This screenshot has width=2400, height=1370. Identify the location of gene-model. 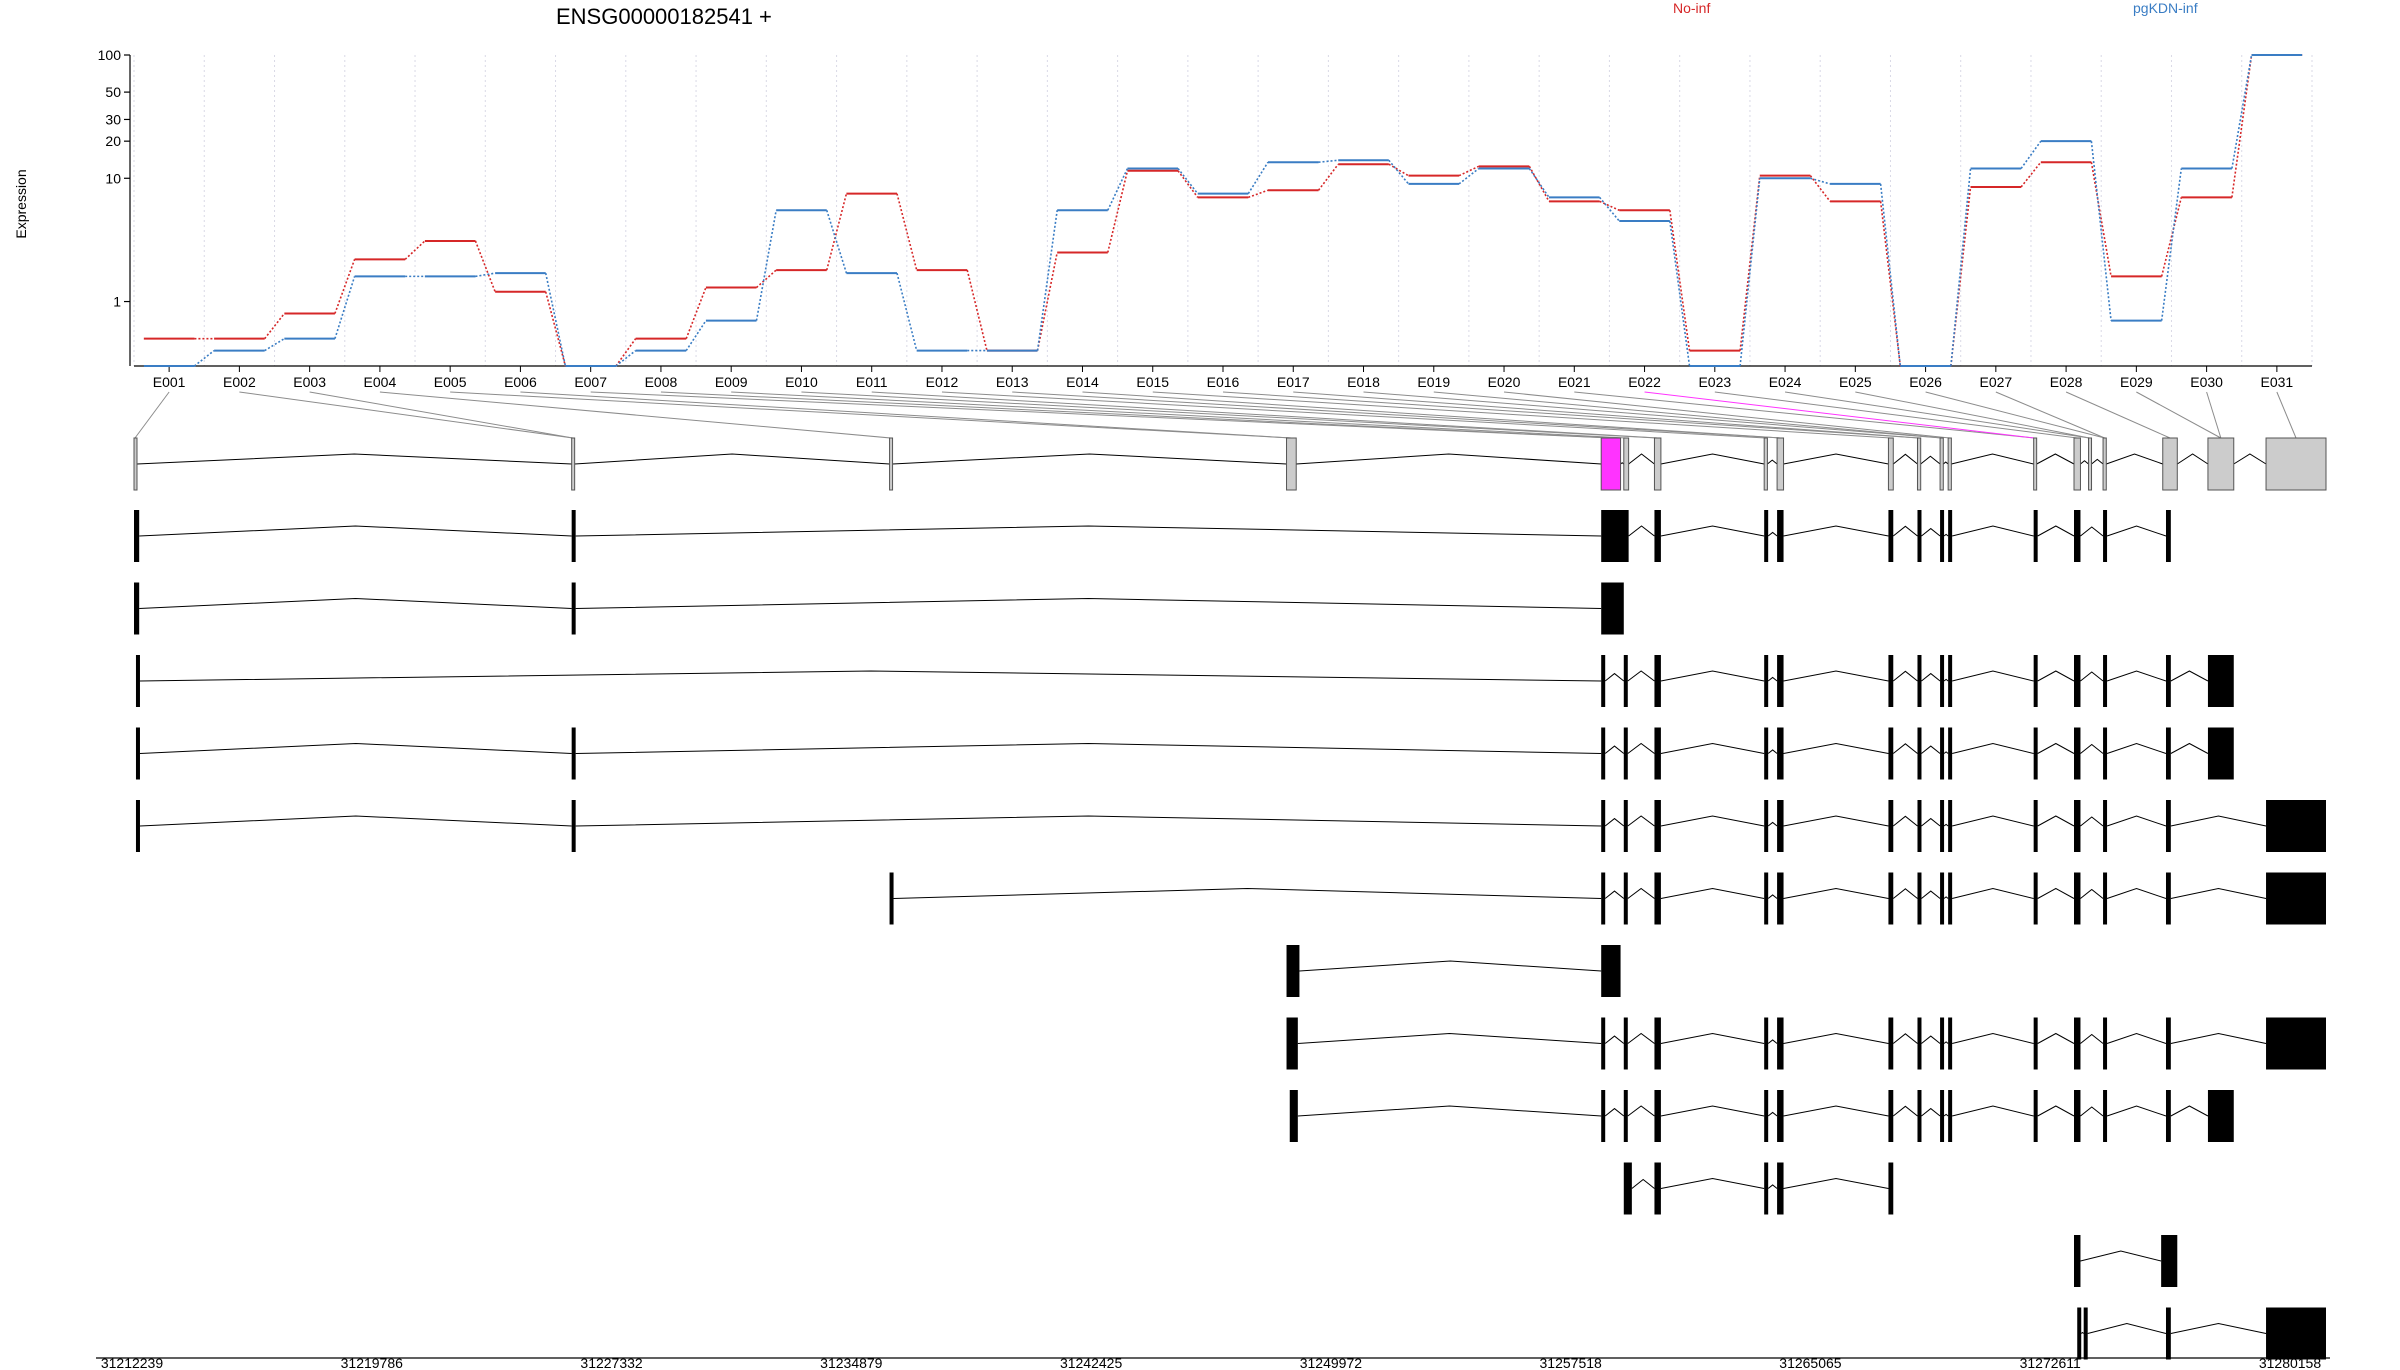
(1230, 464).